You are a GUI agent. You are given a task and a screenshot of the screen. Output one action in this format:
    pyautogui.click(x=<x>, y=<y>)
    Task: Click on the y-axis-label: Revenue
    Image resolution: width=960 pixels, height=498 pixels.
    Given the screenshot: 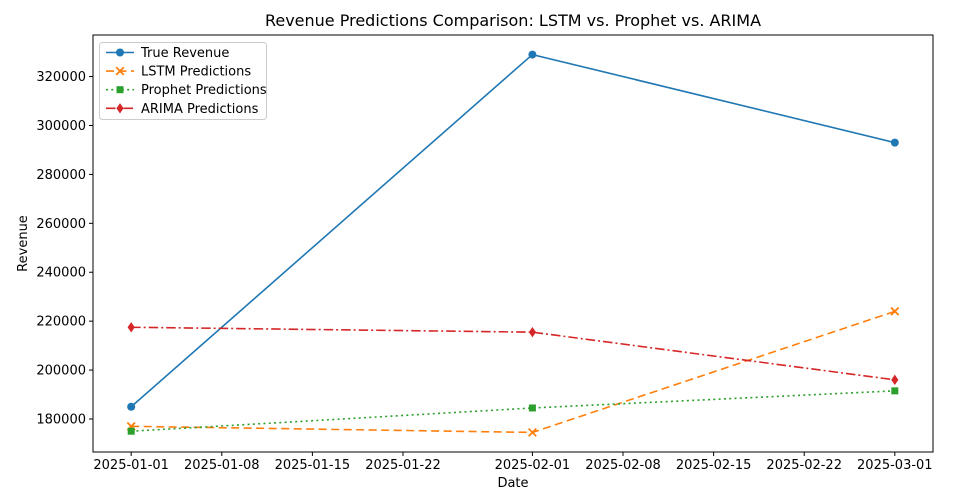 What is the action you would take?
    pyautogui.click(x=23, y=243)
    